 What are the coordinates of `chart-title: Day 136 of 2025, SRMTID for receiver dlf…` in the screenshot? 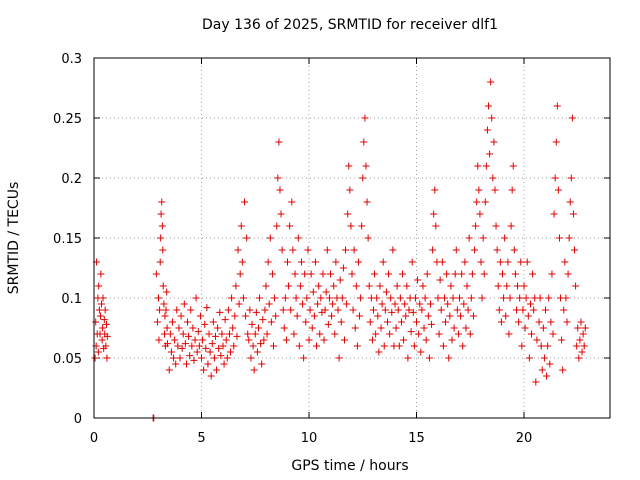 It's located at (350, 25).